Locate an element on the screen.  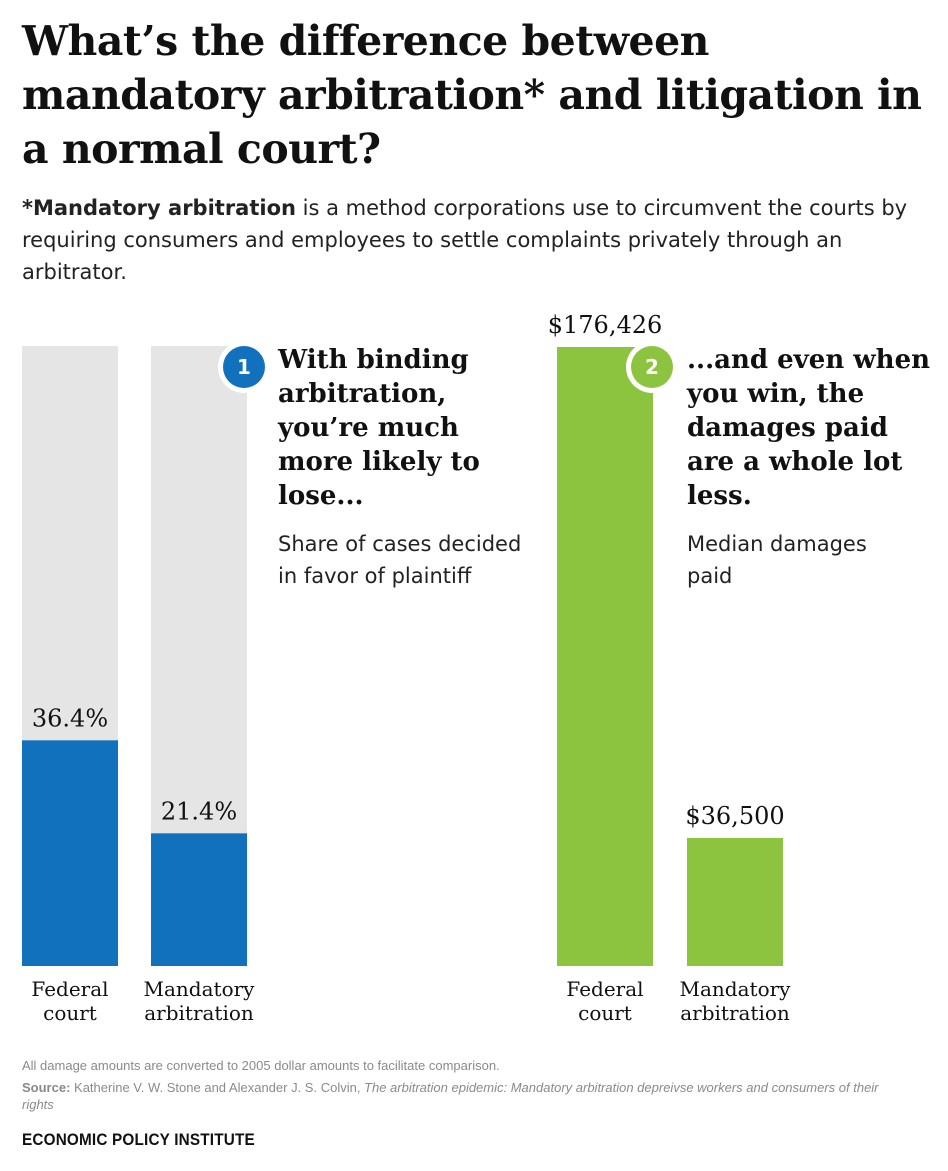
chart-2-category-label-2-line1: Mandatory is located at coordinates (736, 989).